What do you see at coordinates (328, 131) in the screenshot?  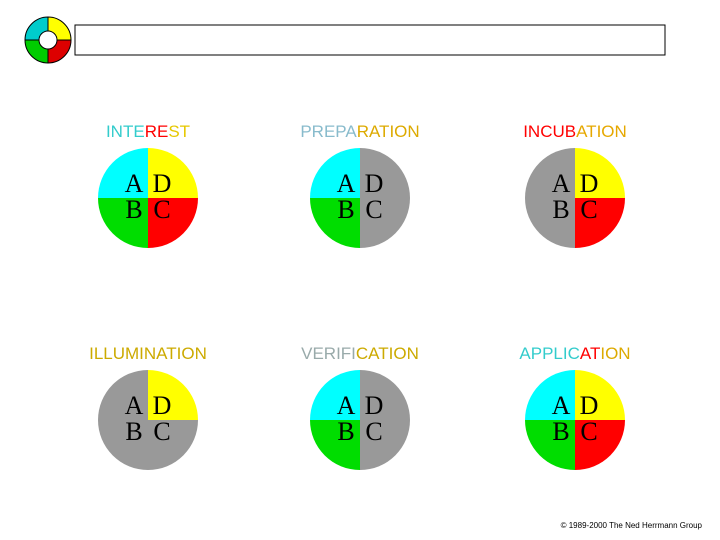 I see `title-segment: PREPA` at bounding box center [328, 131].